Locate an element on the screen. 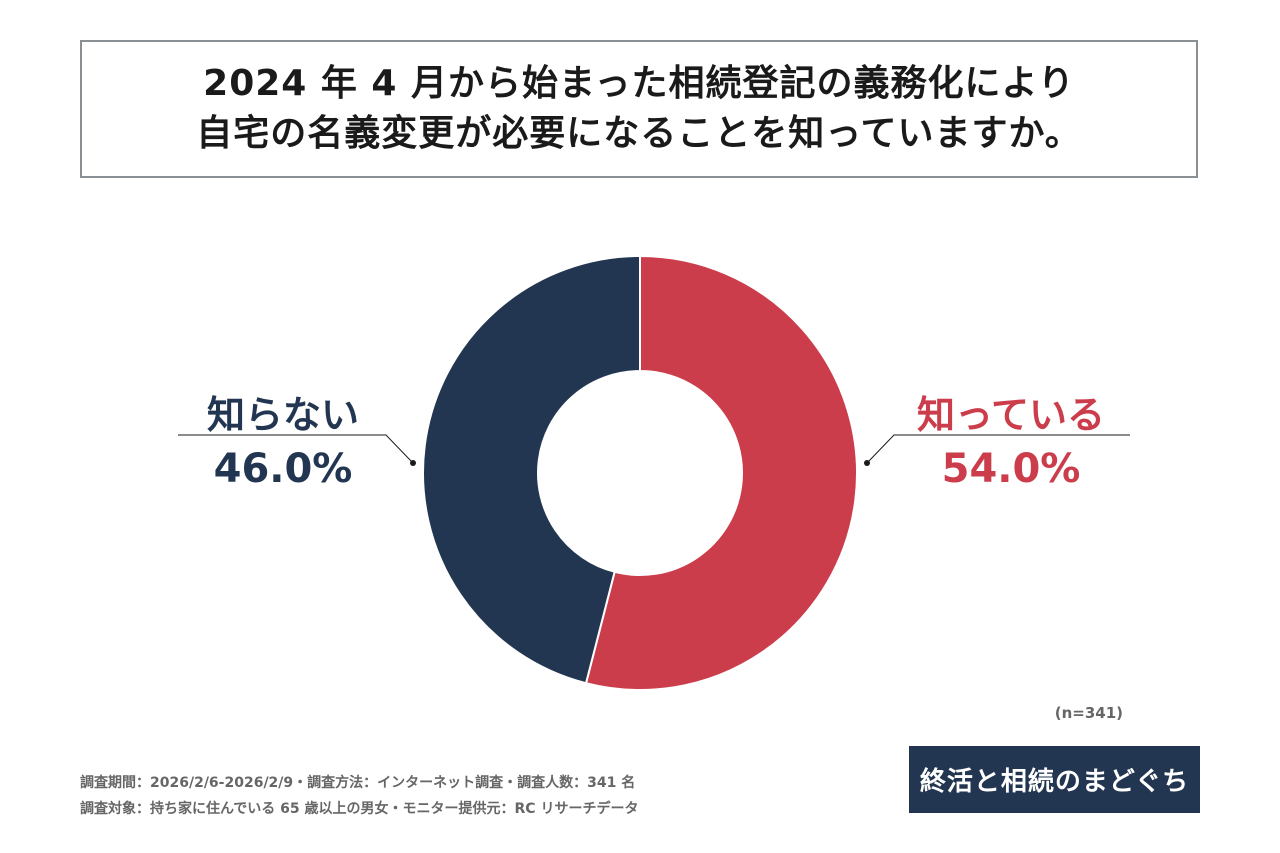 The width and height of the screenshot is (1280, 853). logo-text-part1: 終活 is located at coordinates (946, 782).